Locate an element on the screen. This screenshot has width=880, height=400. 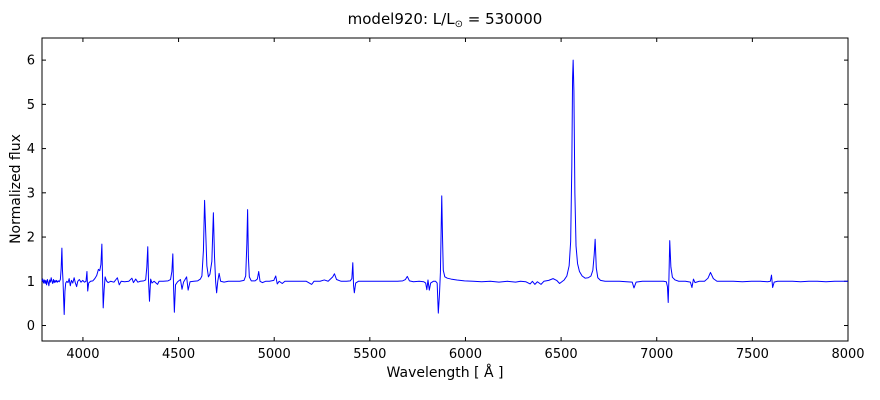
y-tick-label: 0 is located at coordinates (31, 326).